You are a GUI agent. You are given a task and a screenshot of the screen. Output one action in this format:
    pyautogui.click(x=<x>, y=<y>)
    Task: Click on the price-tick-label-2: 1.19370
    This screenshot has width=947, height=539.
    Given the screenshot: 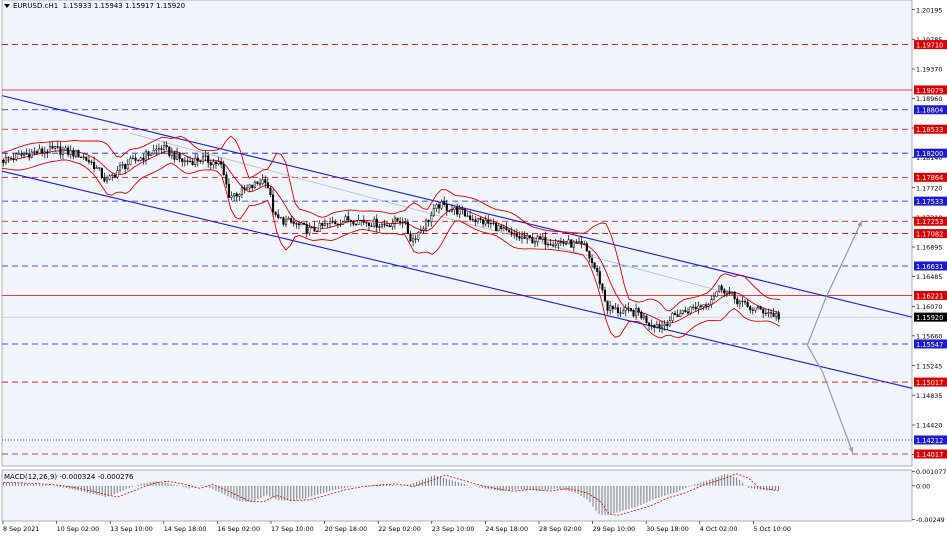 What is the action you would take?
    pyautogui.click(x=929, y=70)
    